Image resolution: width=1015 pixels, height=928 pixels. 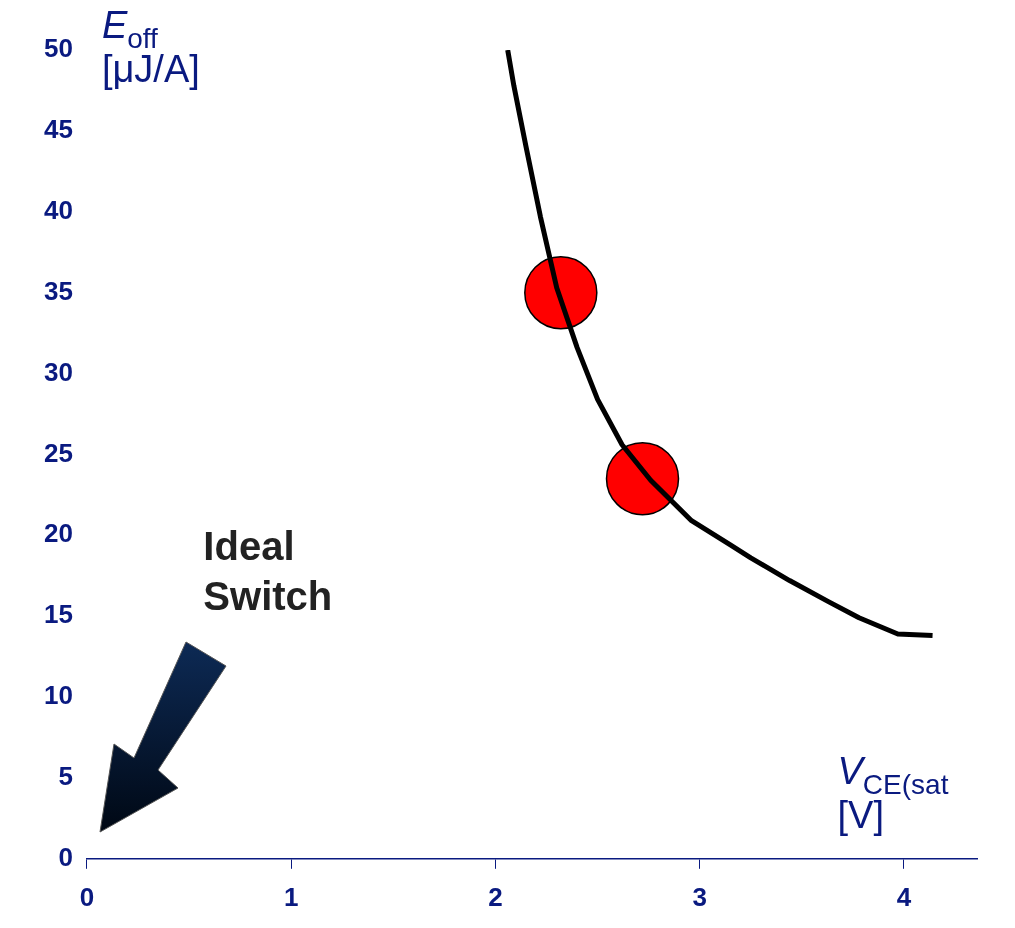 What do you see at coordinates (65, 856) in the screenshot?
I see `y-tick-label: 0` at bounding box center [65, 856].